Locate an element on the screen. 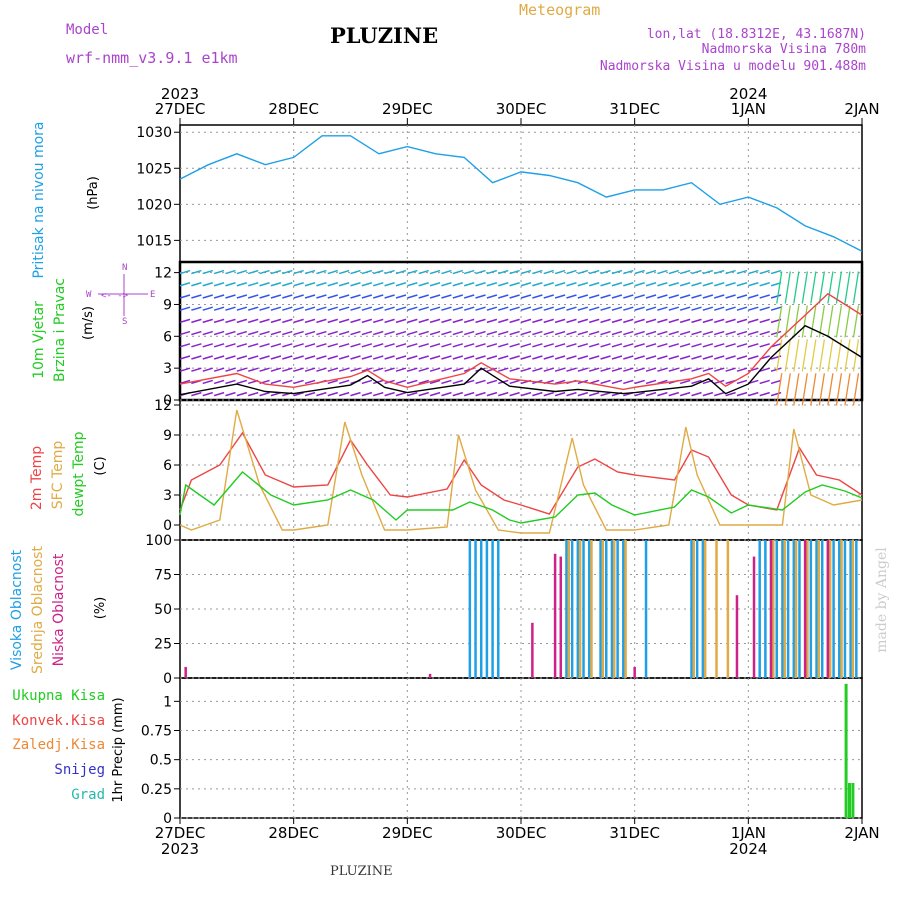  cloud-mid-label: Srednja Oblacnost is located at coordinates (38, 610).